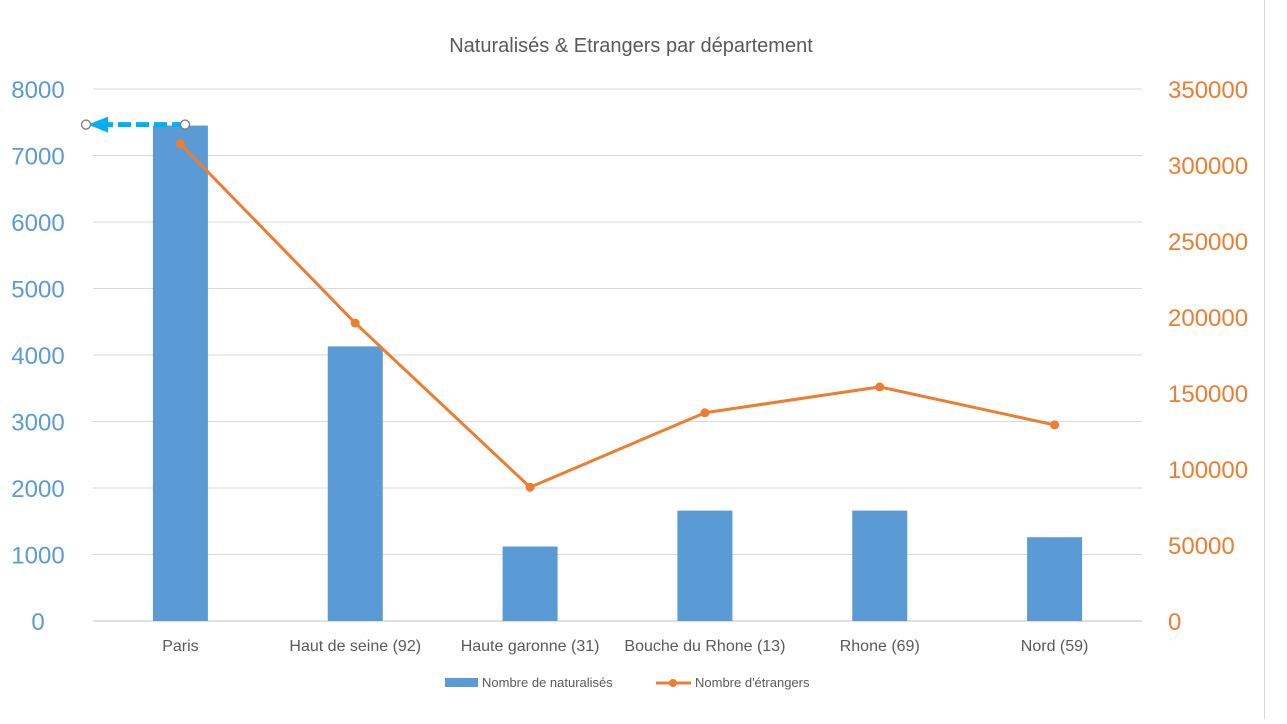 The height and width of the screenshot is (724, 1287). Describe the element at coordinates (1201, 546) in the screenshot. I see `y-right-tick-label: 50000` at that location.